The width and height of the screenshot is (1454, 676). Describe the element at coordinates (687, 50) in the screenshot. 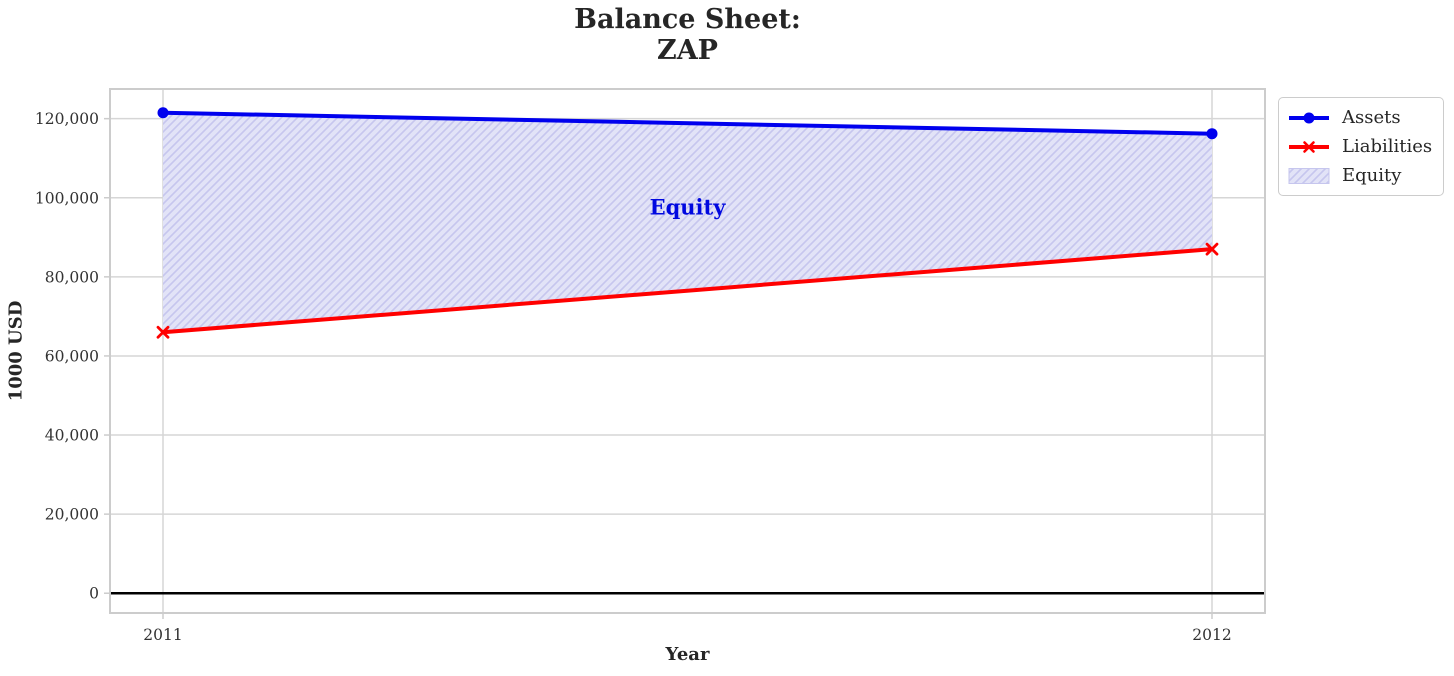

I see `chart-title-line2: ZAP` at that location.